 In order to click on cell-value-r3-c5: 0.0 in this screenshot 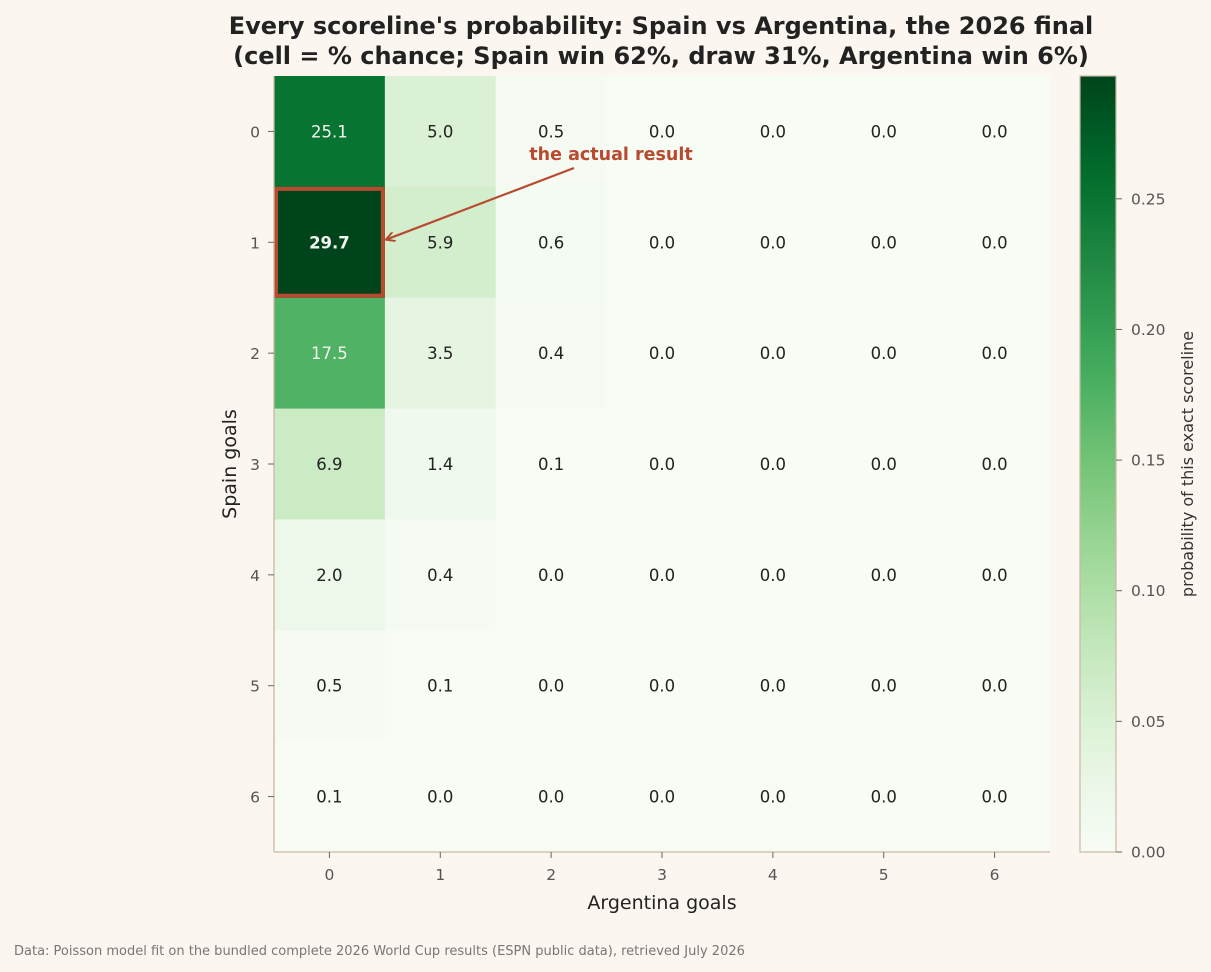, I will do `click(884, 464)`.